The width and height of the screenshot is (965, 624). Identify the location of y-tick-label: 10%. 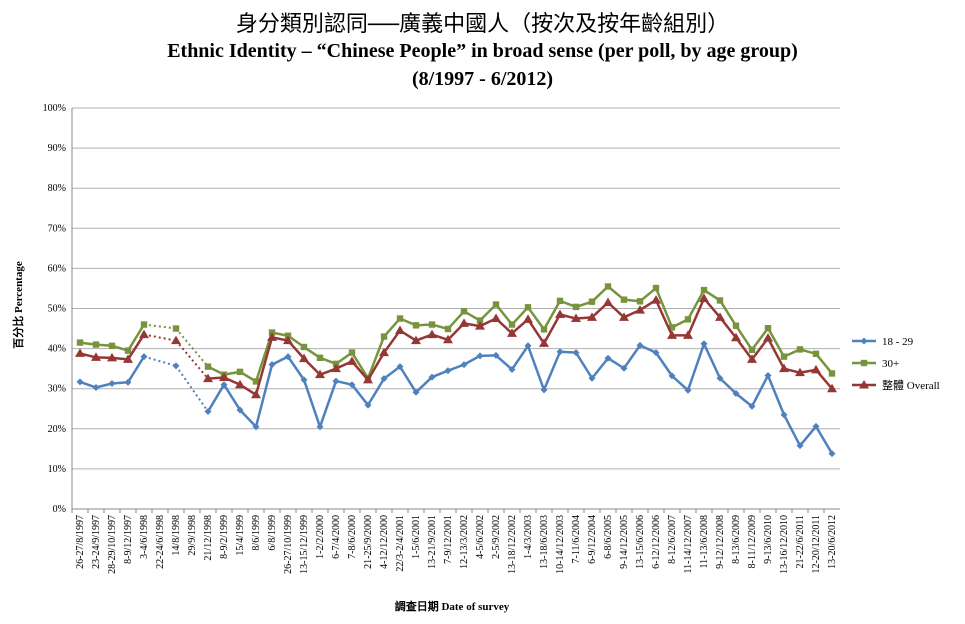
(57, 469).